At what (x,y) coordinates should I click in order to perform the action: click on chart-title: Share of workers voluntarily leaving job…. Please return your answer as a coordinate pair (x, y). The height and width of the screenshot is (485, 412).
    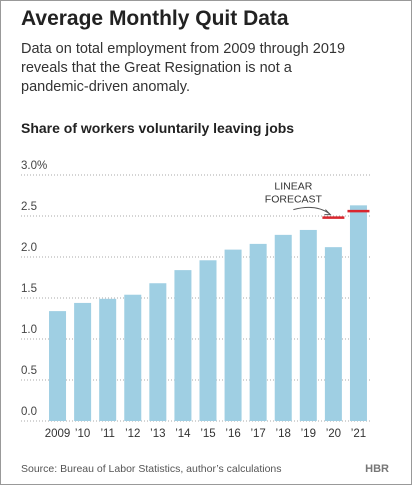
    Looking at the image, I should click on (157, 128).